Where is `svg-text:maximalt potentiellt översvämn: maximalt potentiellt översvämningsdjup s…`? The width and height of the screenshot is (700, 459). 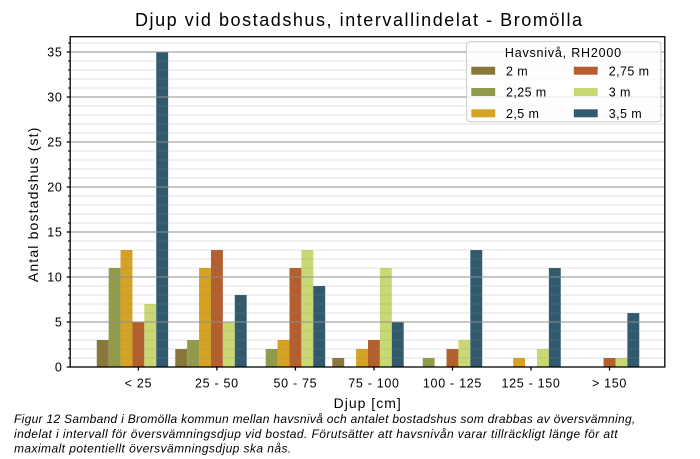
svg-text:maximalt potentiellt översvämn: maximalt potentiellt översvämningsdjup s… is located at coordinates (153, 448).